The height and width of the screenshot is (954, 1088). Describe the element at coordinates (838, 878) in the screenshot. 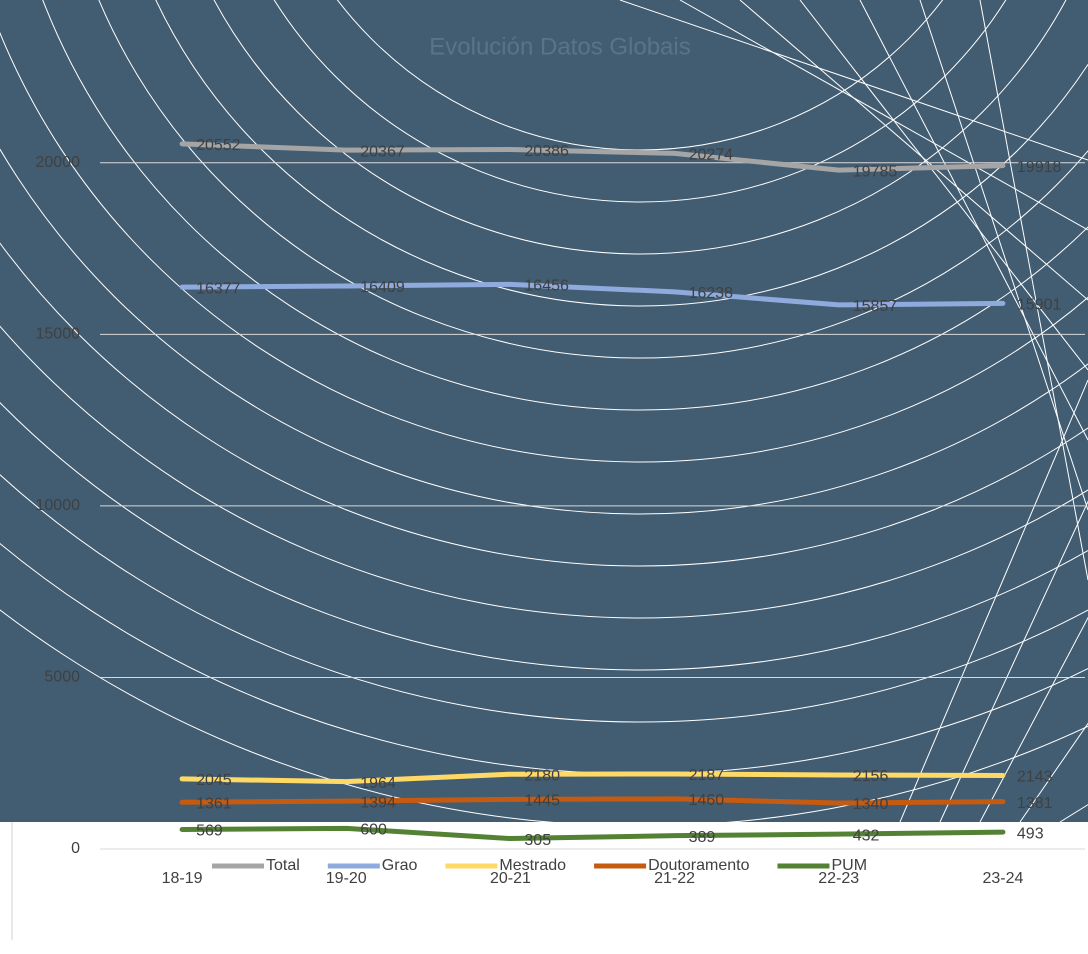

I see `x-tick-label: 22-23` at that location.